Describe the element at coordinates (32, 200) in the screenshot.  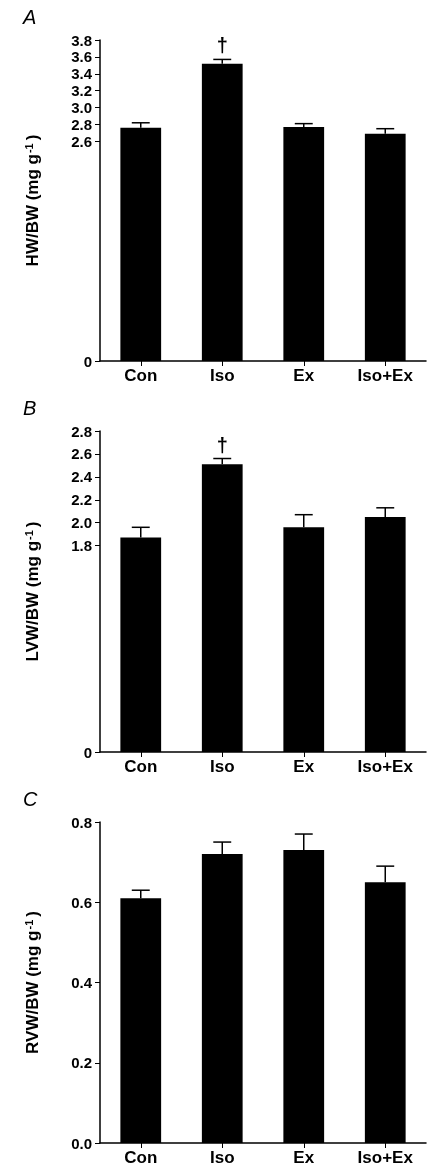
I see `y-axis-title: HW/BW (mg g-1)` at that location.